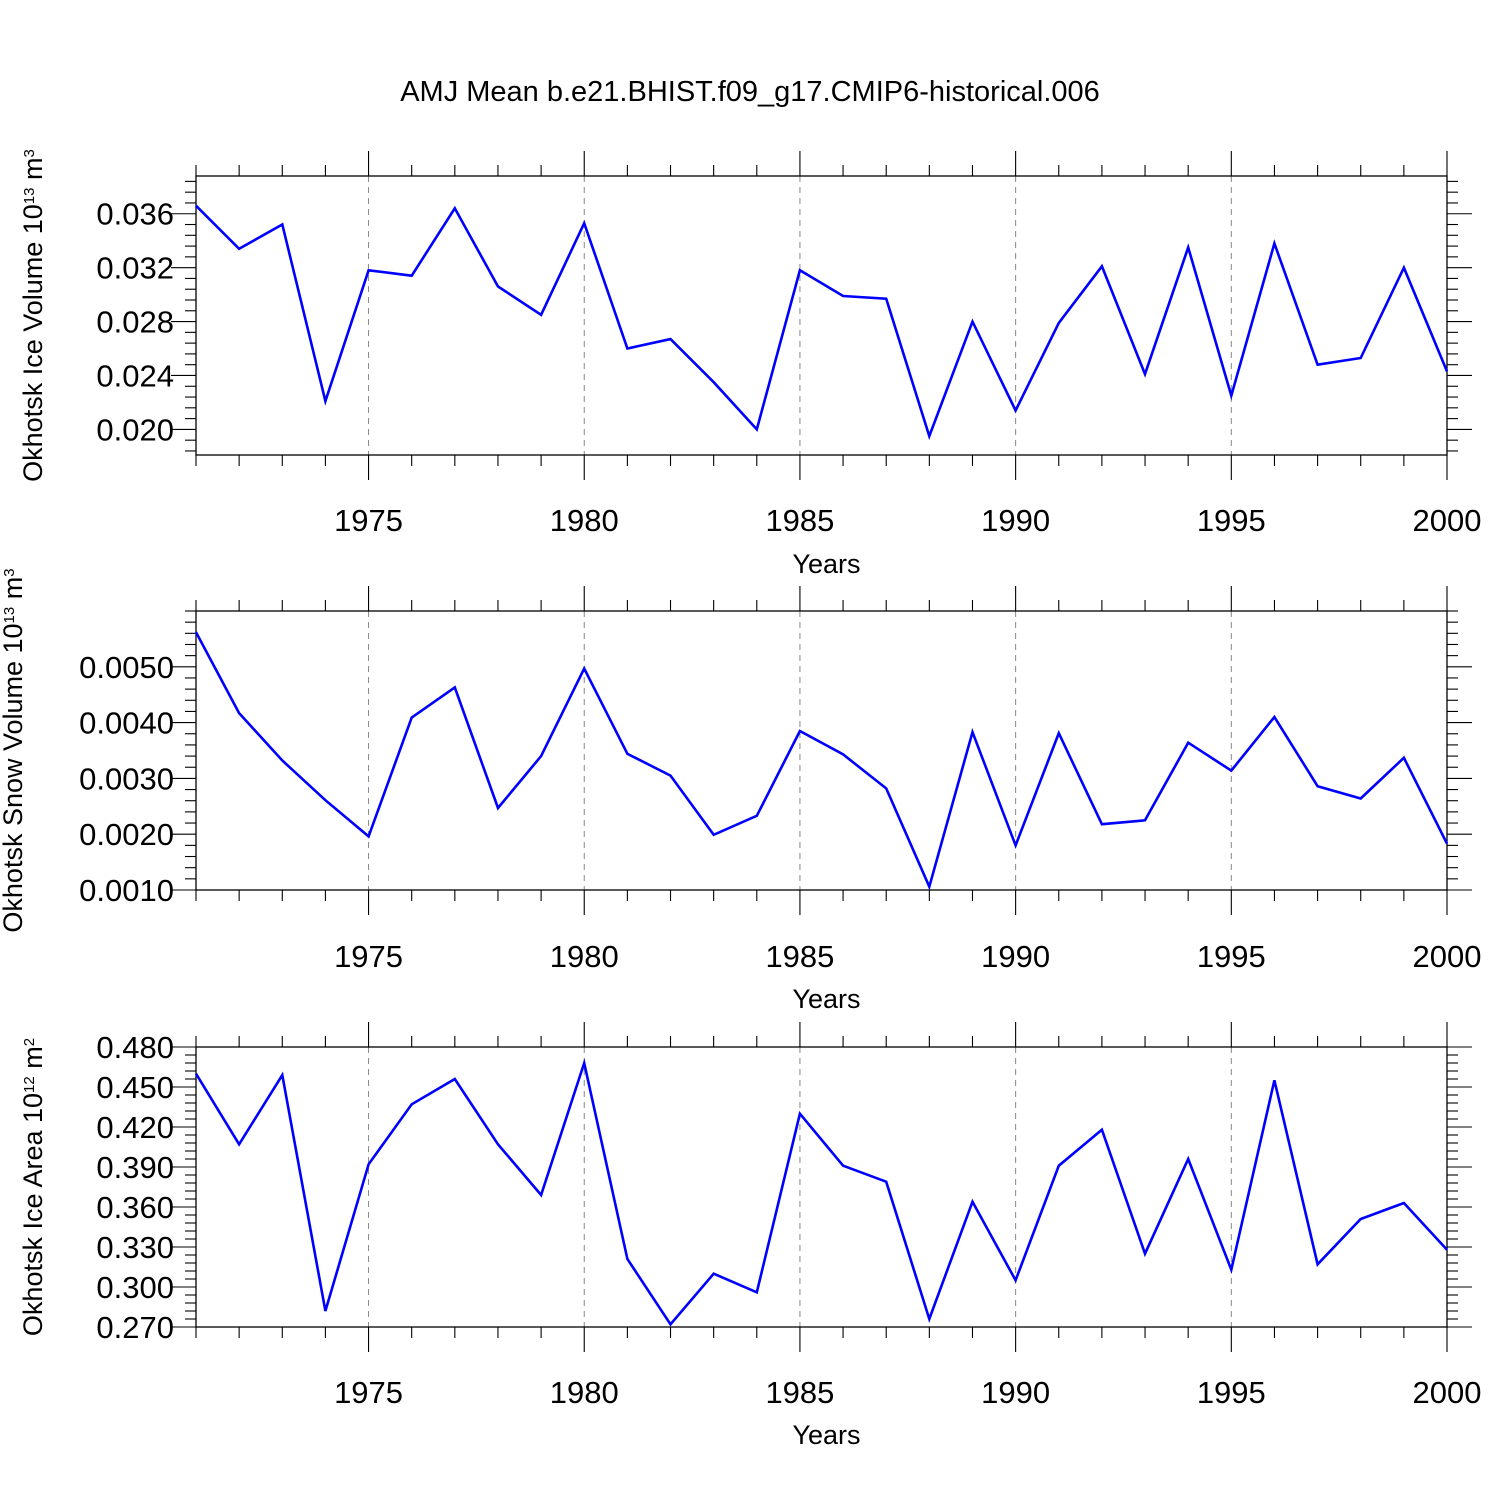 The height and width of the screenshot is (1500, 1500). What do you see at coordinates (126, 667) in the screenshot?
I see `y-tick-label: 0.0050` at bounding box center [126, 667].